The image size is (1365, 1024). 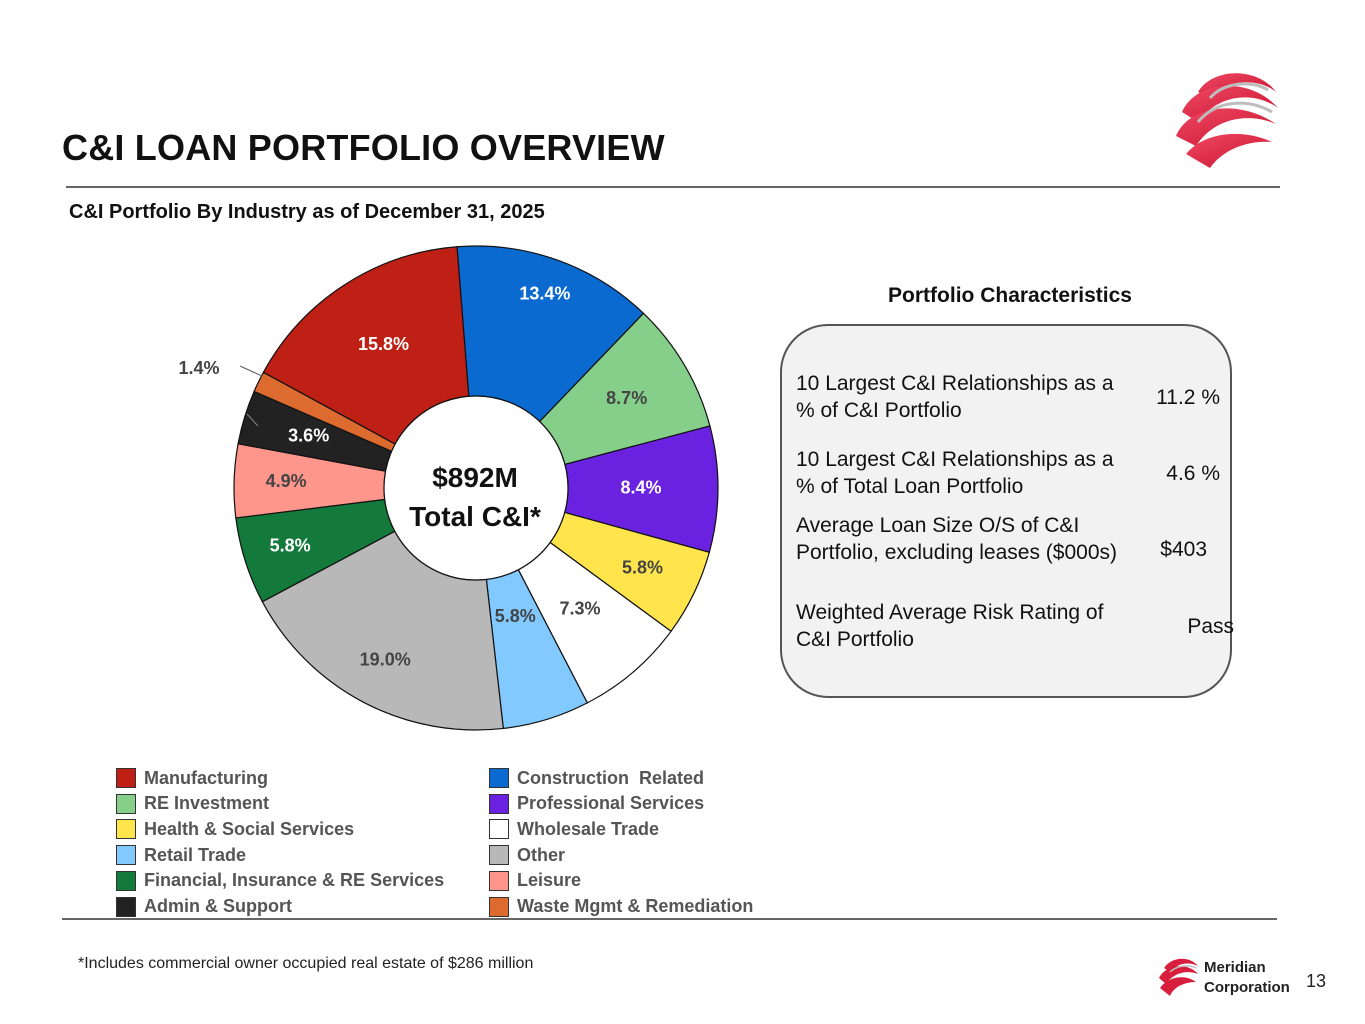 I want to click on legend-label: Health & Social Services, so click(x=249, y=828).